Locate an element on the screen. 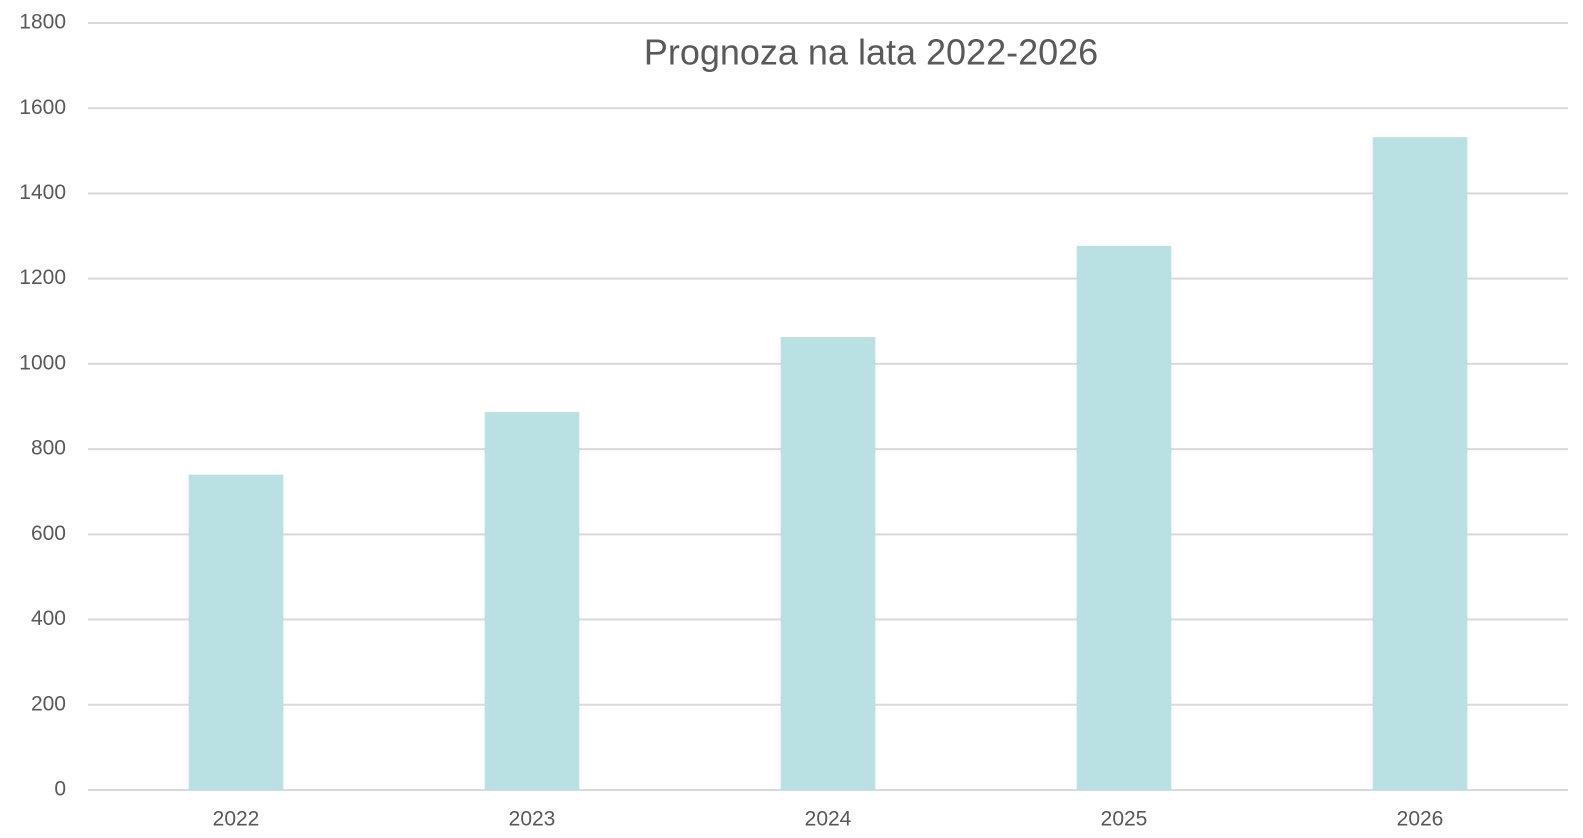  x-tick-label: 2022 is located at coordinates (236, 819).